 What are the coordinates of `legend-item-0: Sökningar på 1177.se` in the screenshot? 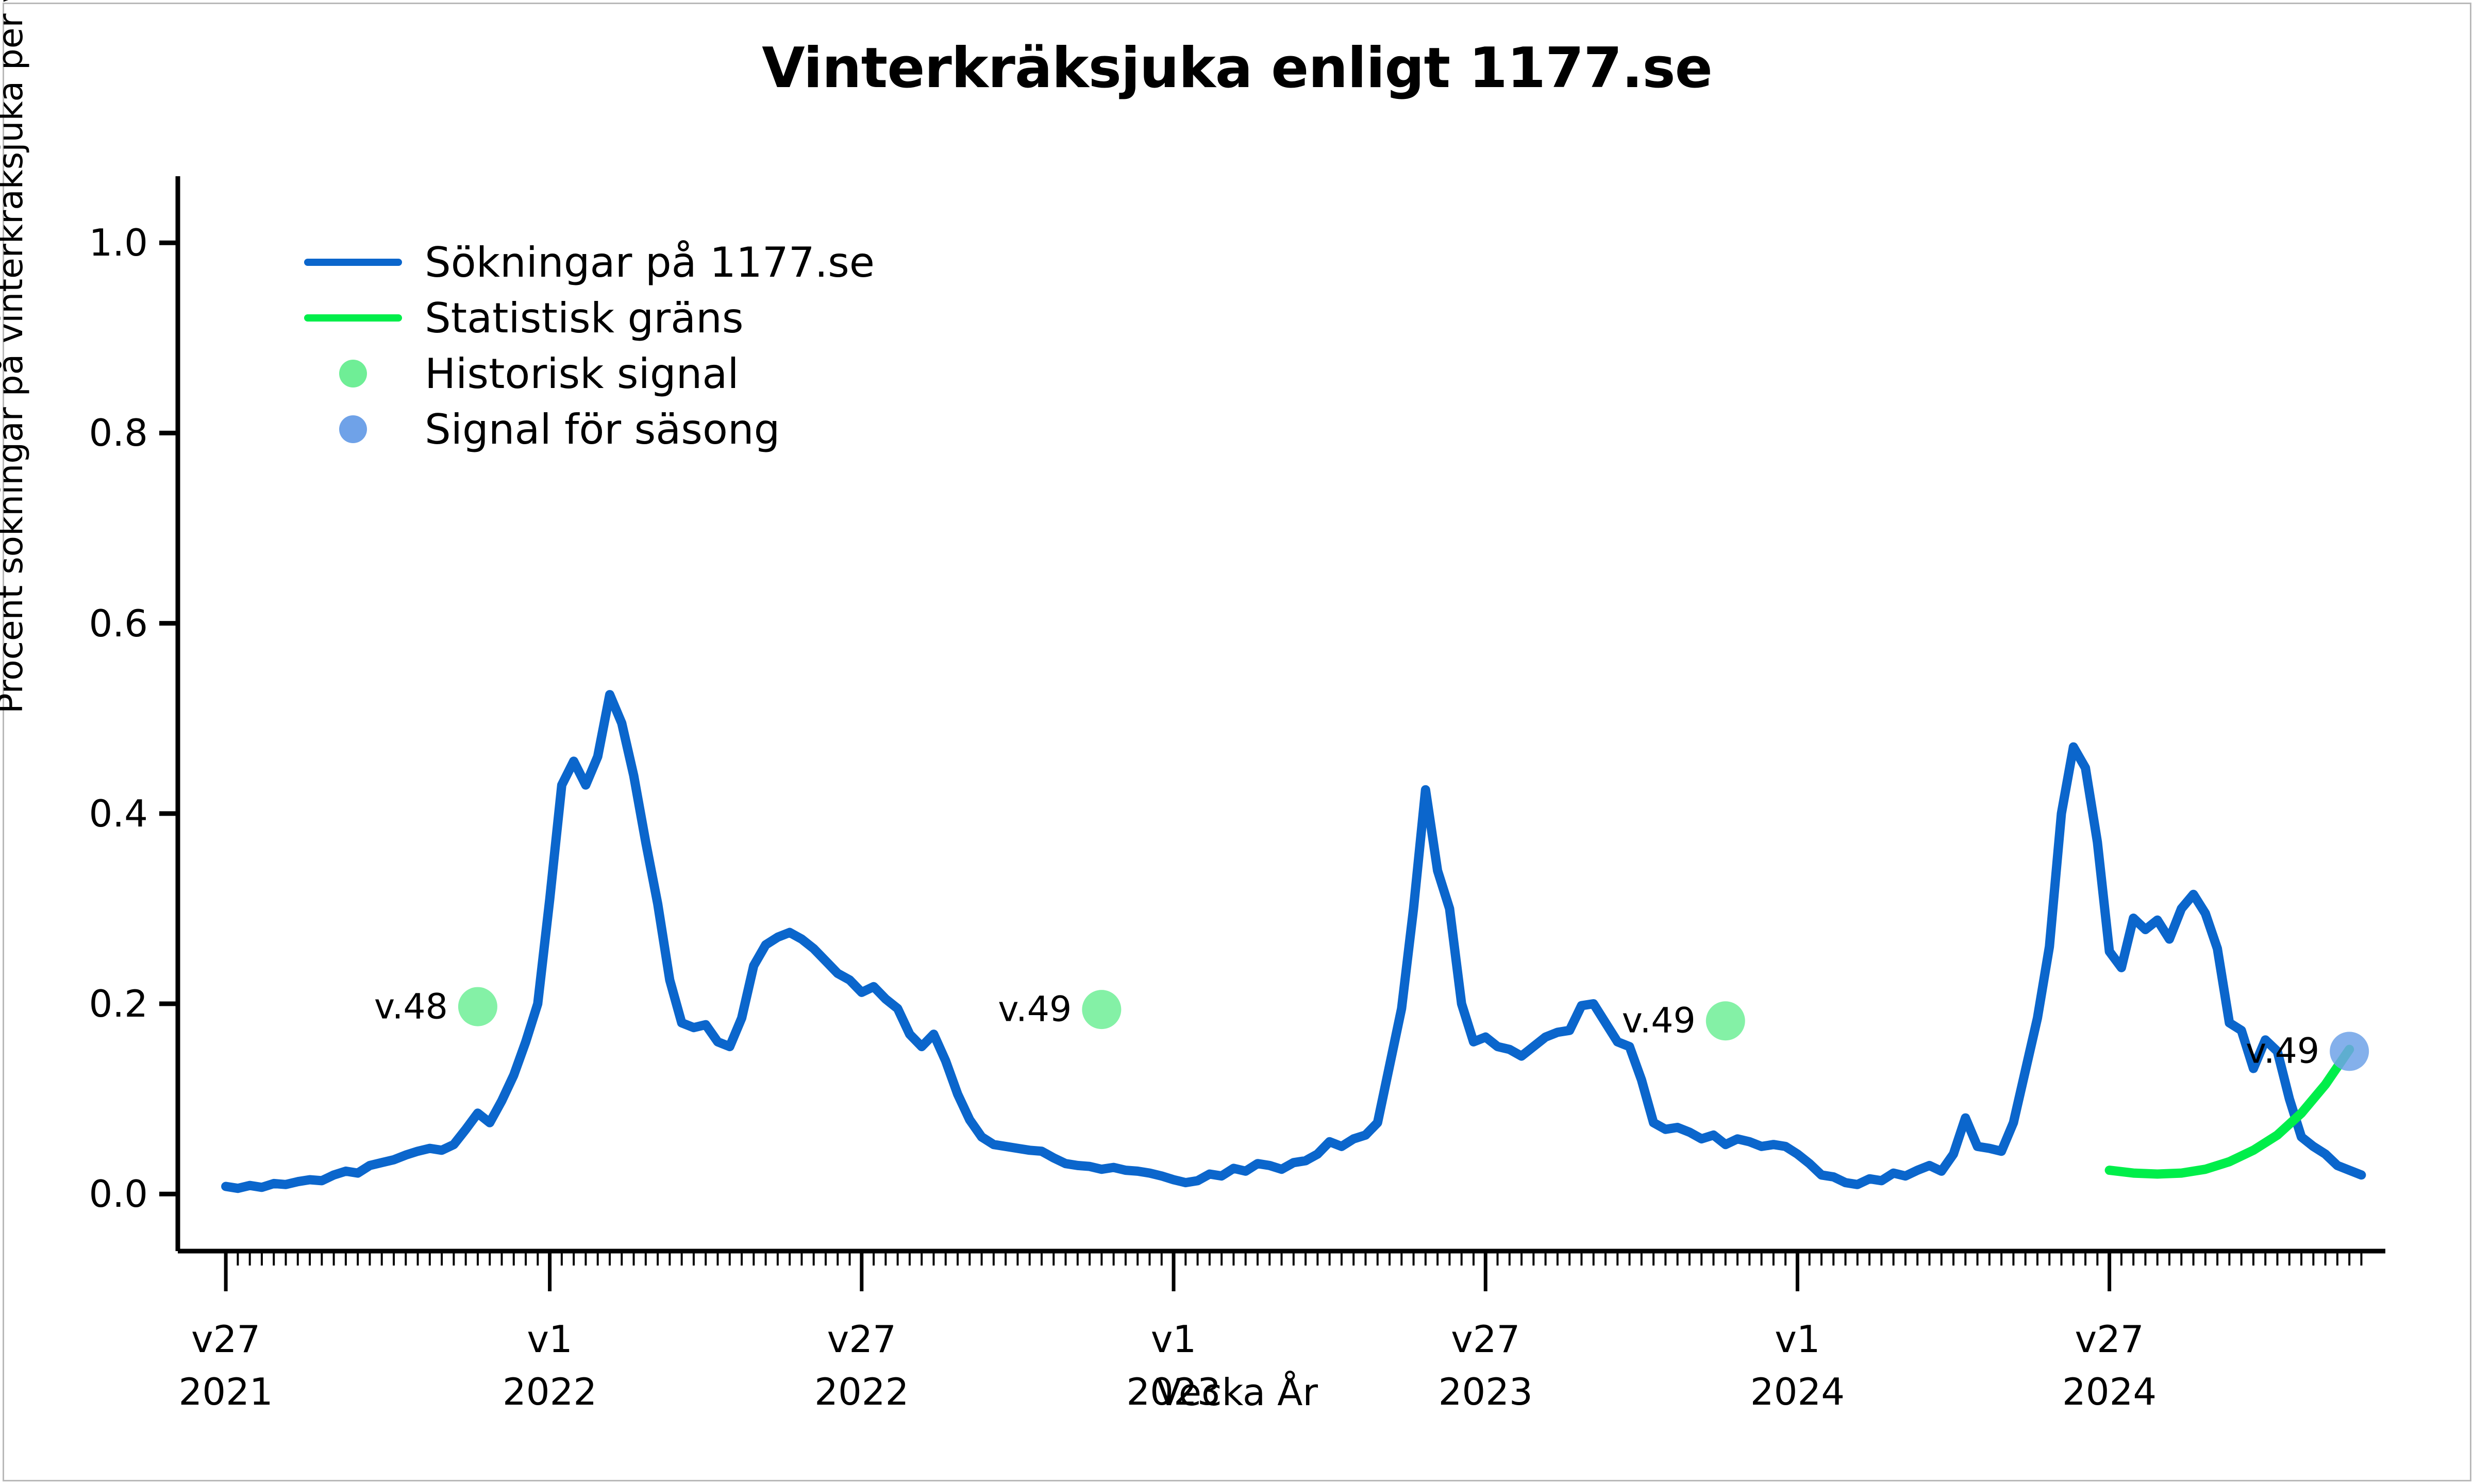 It's located at (584, 262).